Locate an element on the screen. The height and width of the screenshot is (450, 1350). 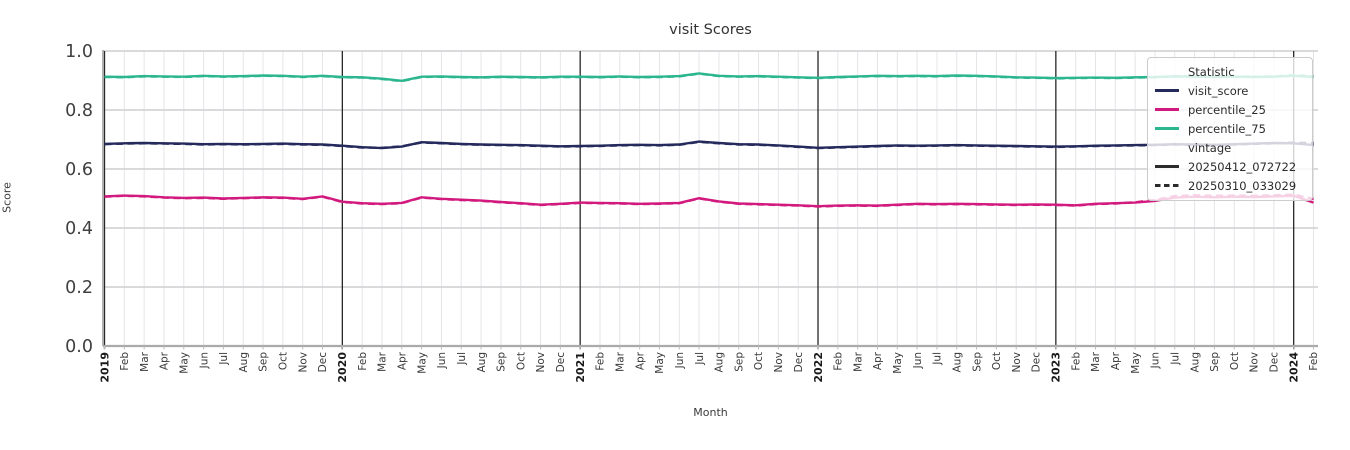
legend-item-percentile_75: percentile_75 is located at coordinates (1229, 128).